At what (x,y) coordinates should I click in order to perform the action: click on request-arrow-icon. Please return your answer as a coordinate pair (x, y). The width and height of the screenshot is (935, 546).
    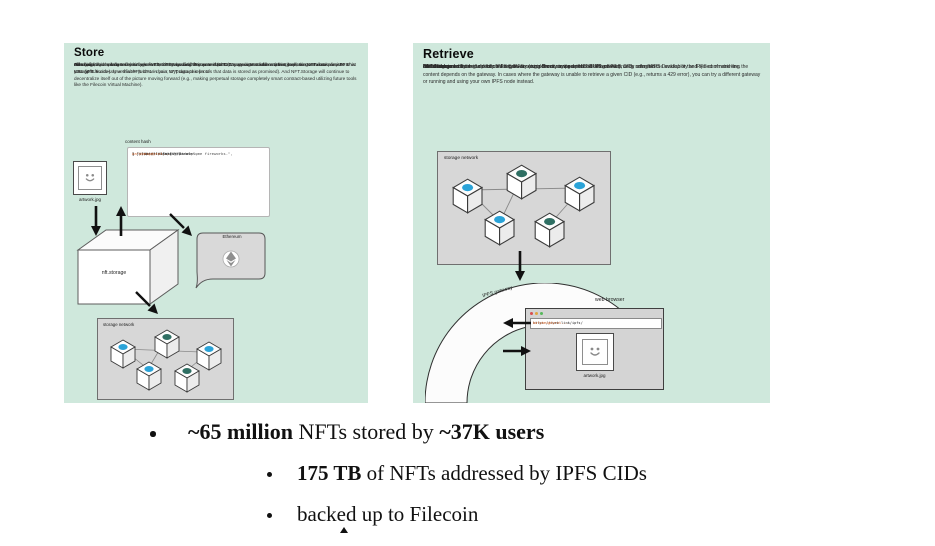
    Looking at the image, I should click on (517, 323).